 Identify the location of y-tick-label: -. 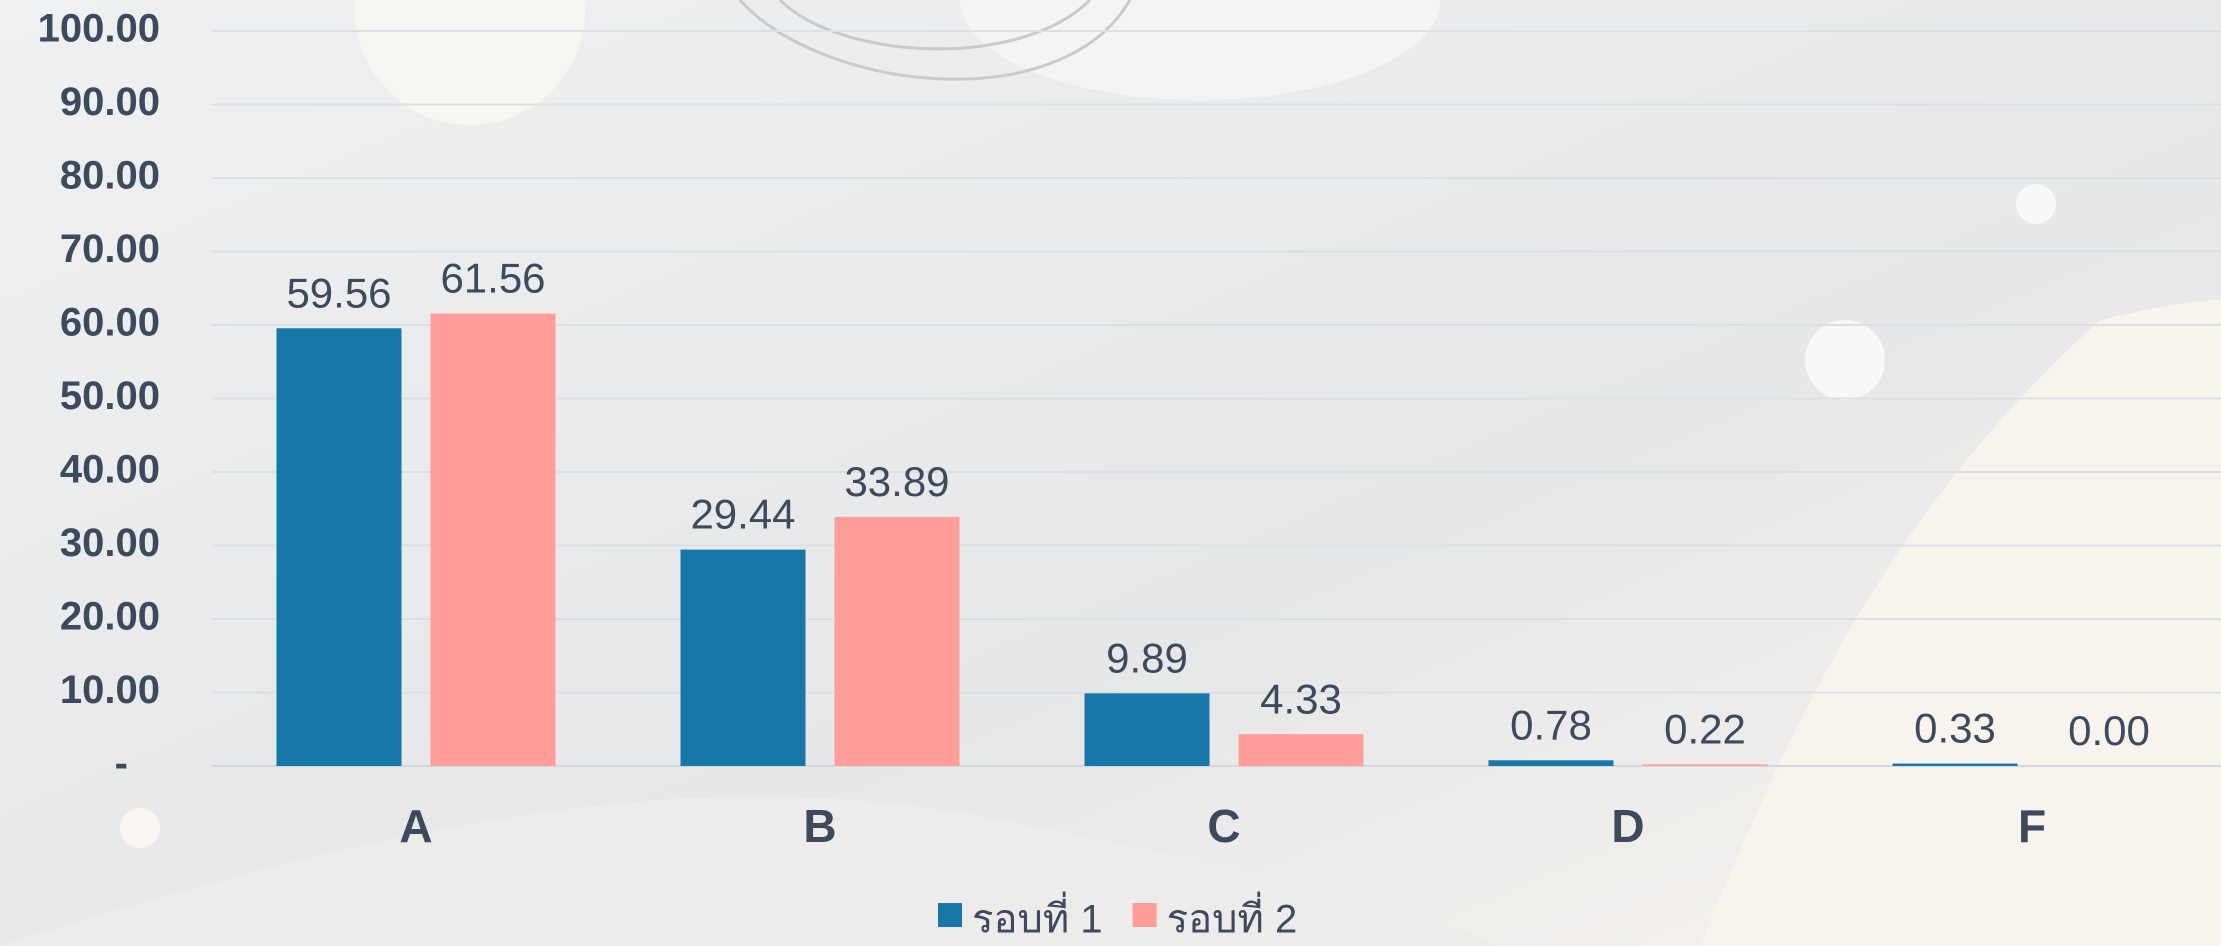
(121, 764).